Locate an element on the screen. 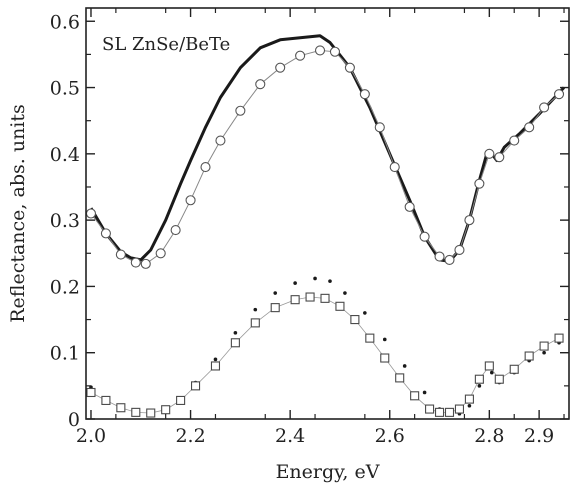 The width and height of the screenshot is (577, 485). y-tick-label: 0.2 is located at coordinates (65, 287).